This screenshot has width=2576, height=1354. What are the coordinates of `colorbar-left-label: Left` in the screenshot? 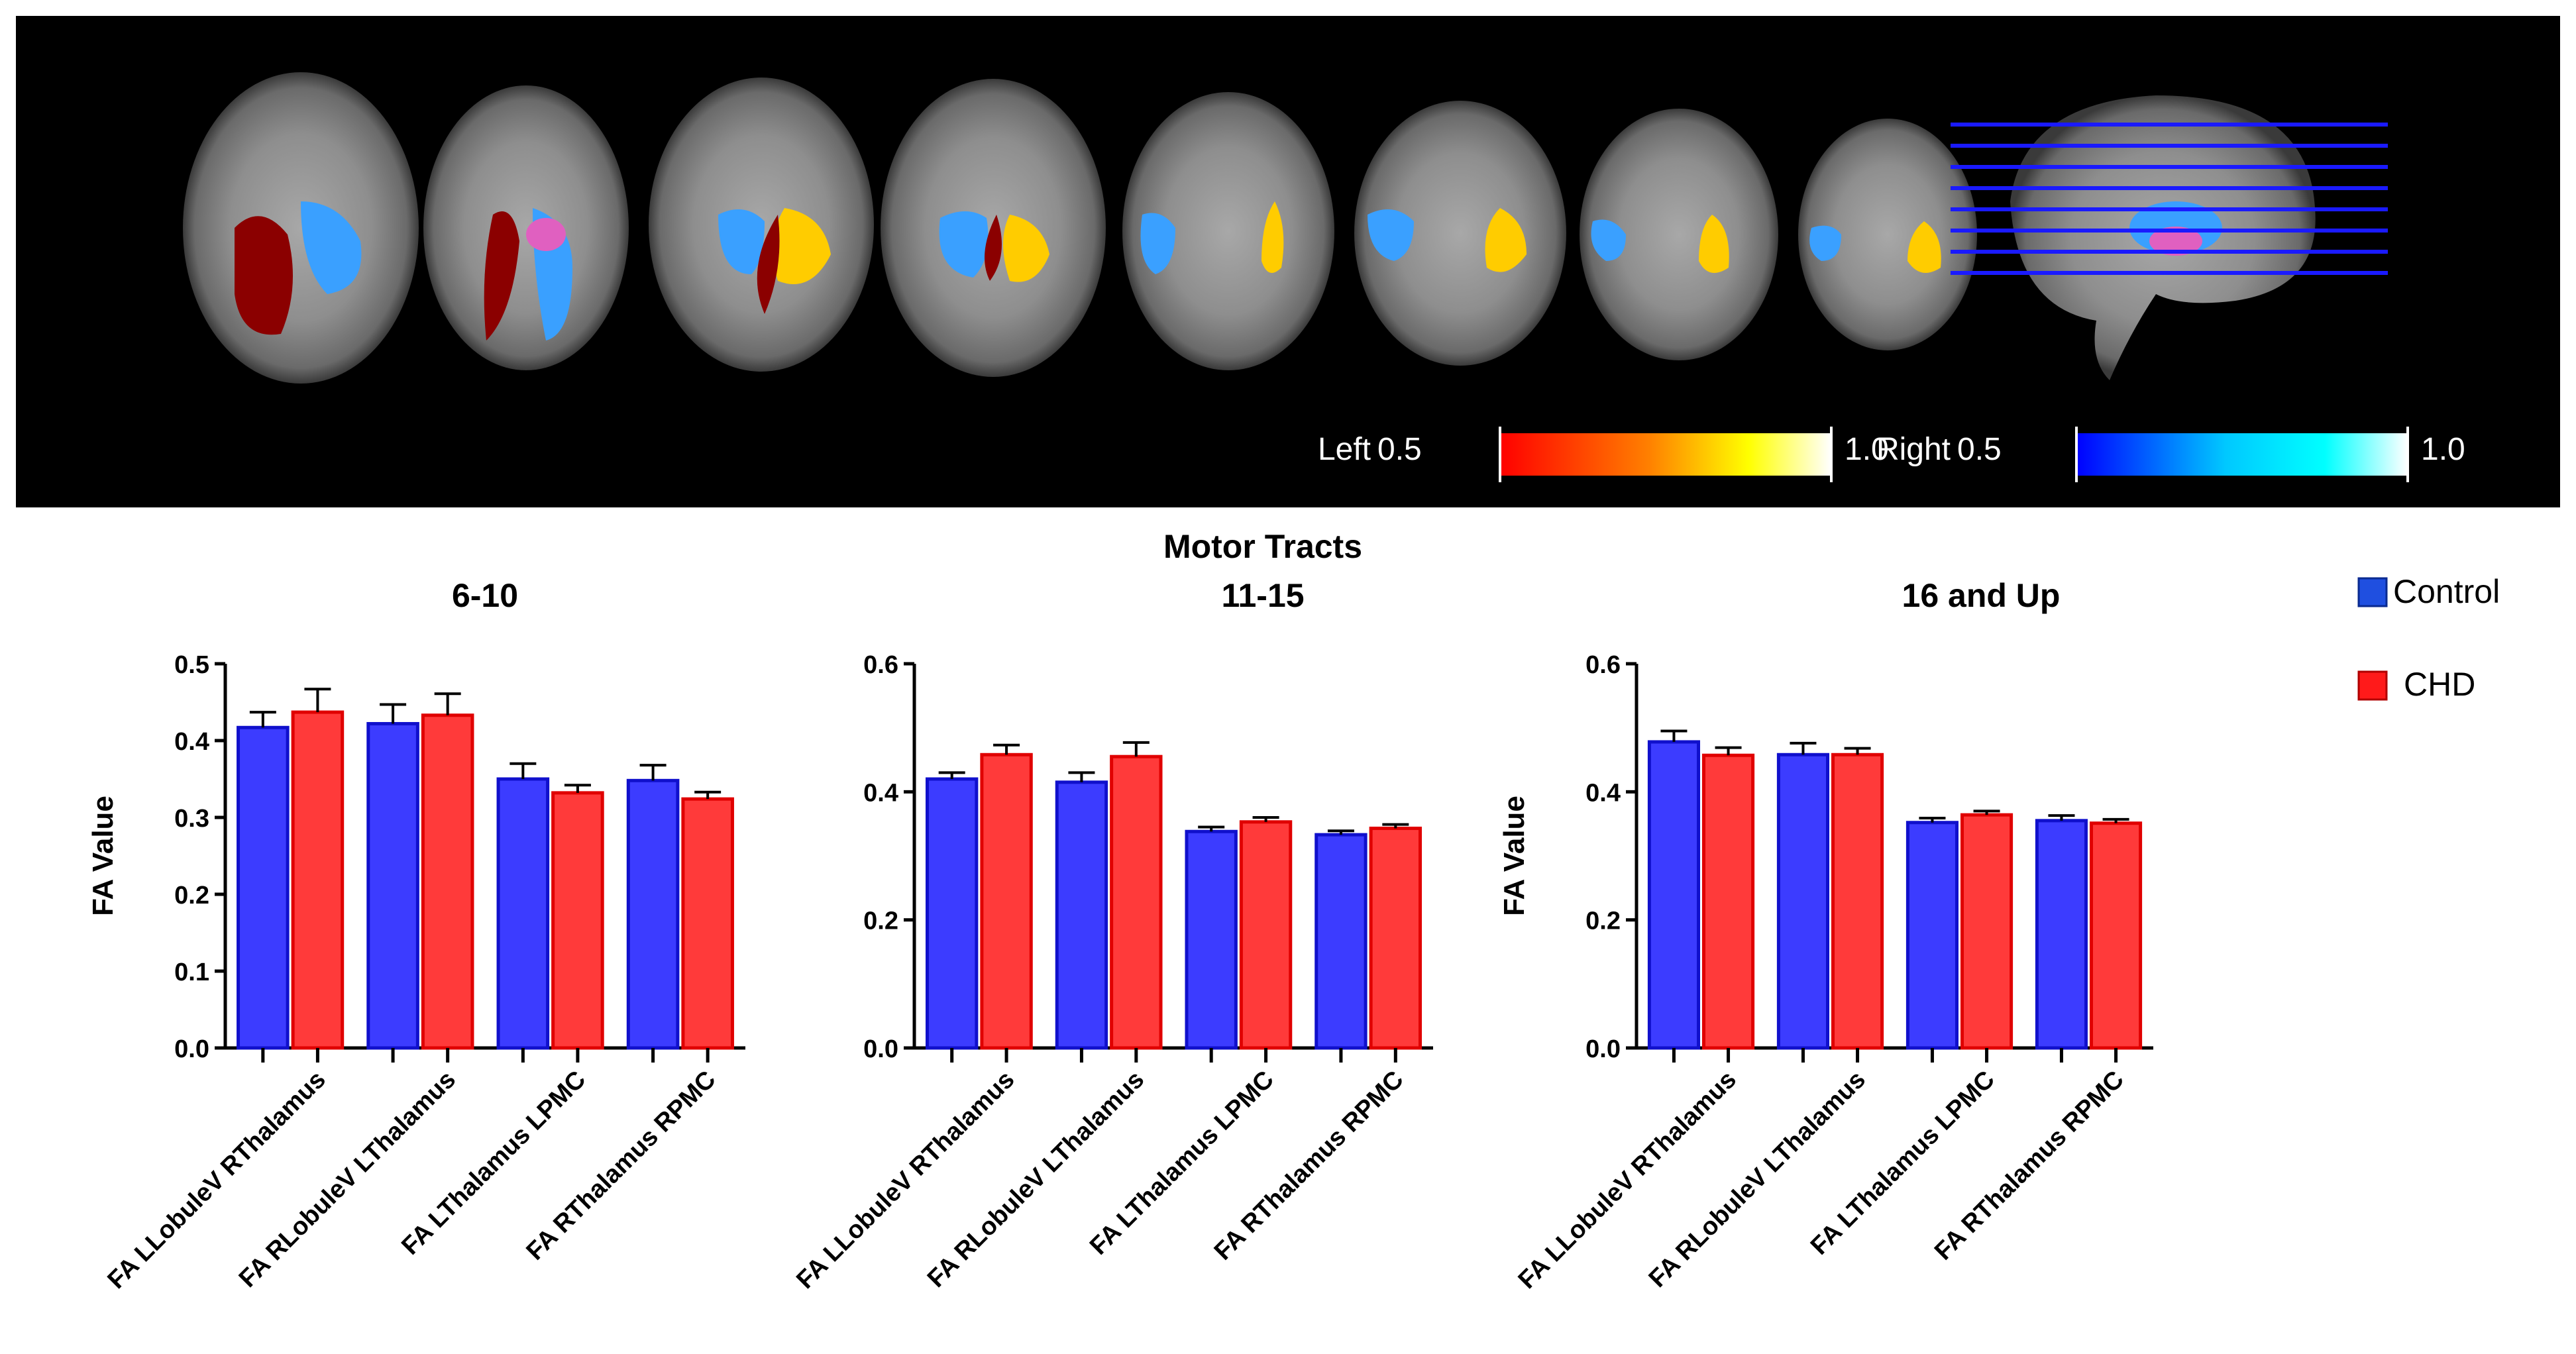 It's located at (1344, 449).